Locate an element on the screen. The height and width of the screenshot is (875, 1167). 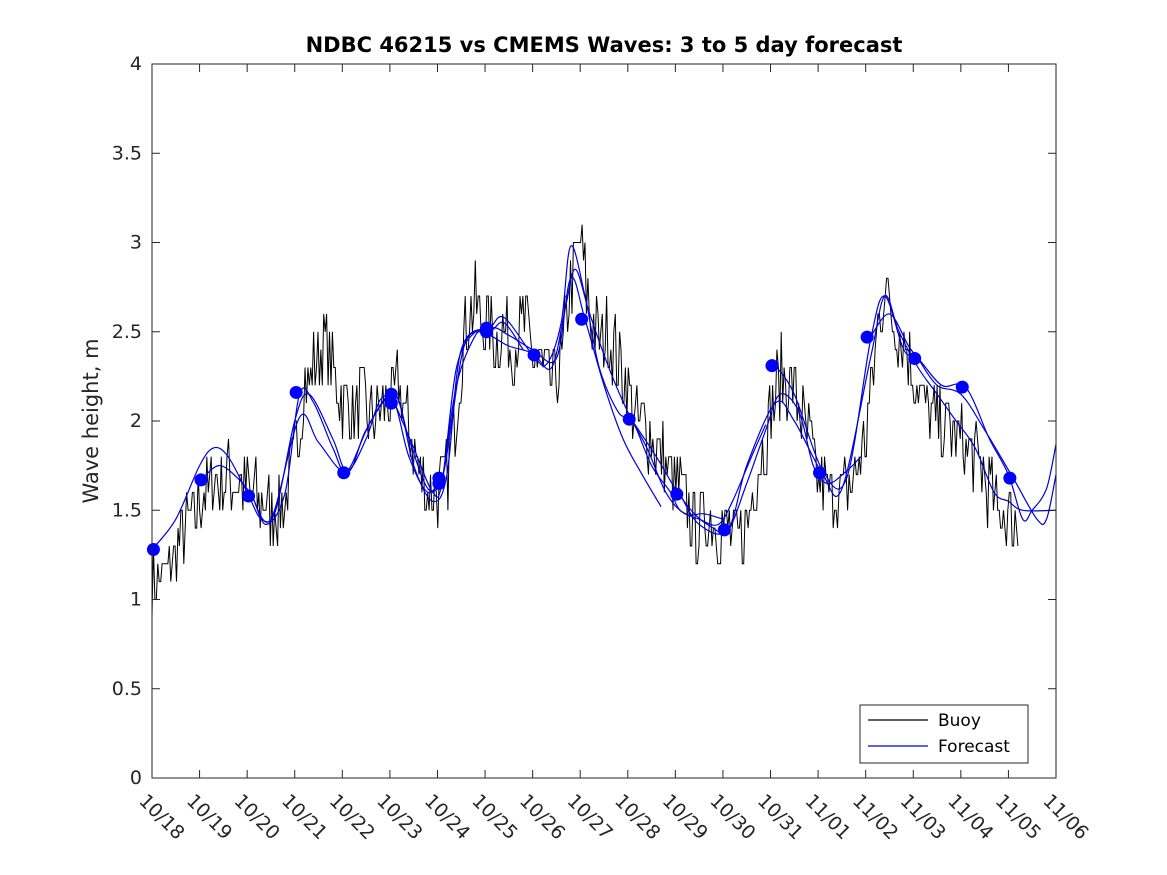
y-tick-label: 1.5 is located at coordinates (127, 510).